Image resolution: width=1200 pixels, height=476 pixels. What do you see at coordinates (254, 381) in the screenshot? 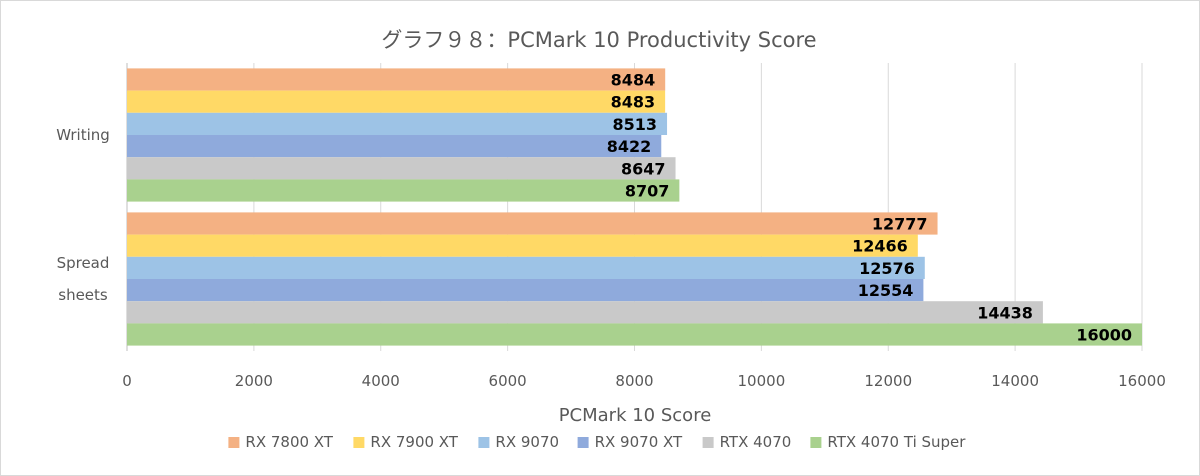
I see `x-tick-label: 2000` at bounding box center [254, 381].